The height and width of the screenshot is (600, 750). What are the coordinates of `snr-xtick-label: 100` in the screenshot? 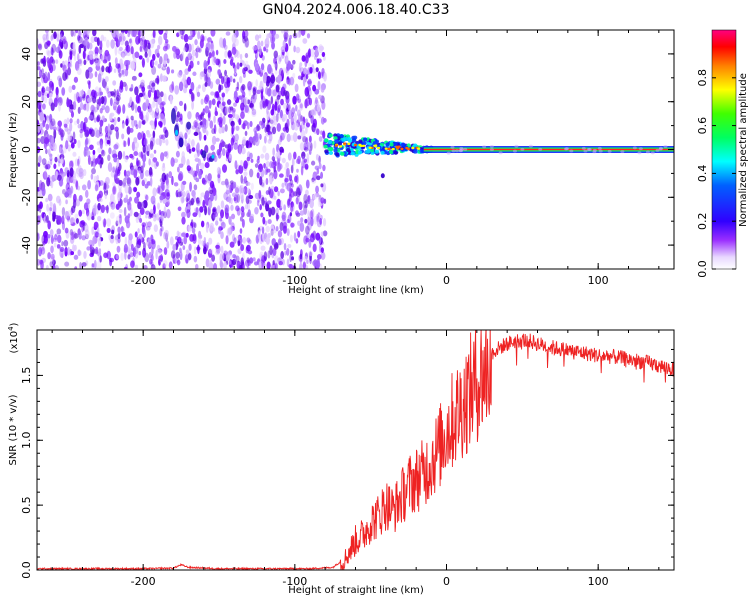 It's located at (598, 581).